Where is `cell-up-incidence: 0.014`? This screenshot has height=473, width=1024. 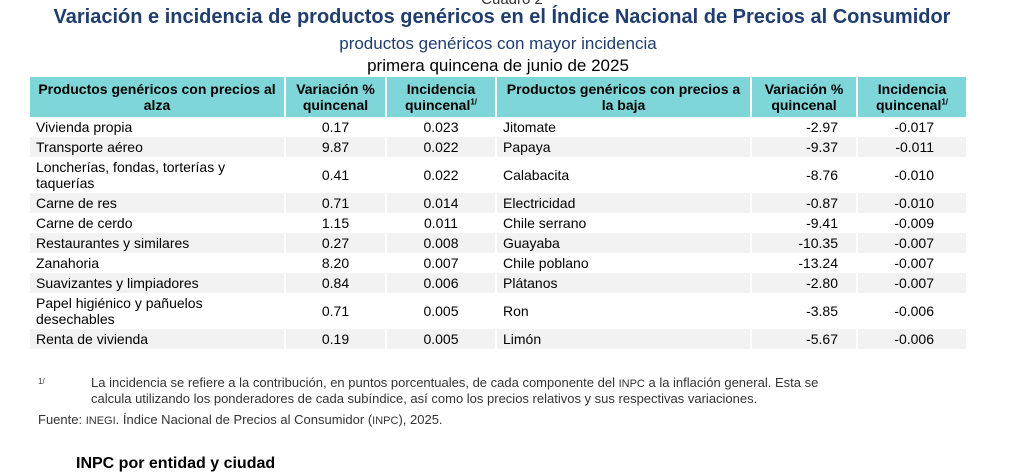 cell-up-incidence: 0.014 is located at coordinates (441, 203).